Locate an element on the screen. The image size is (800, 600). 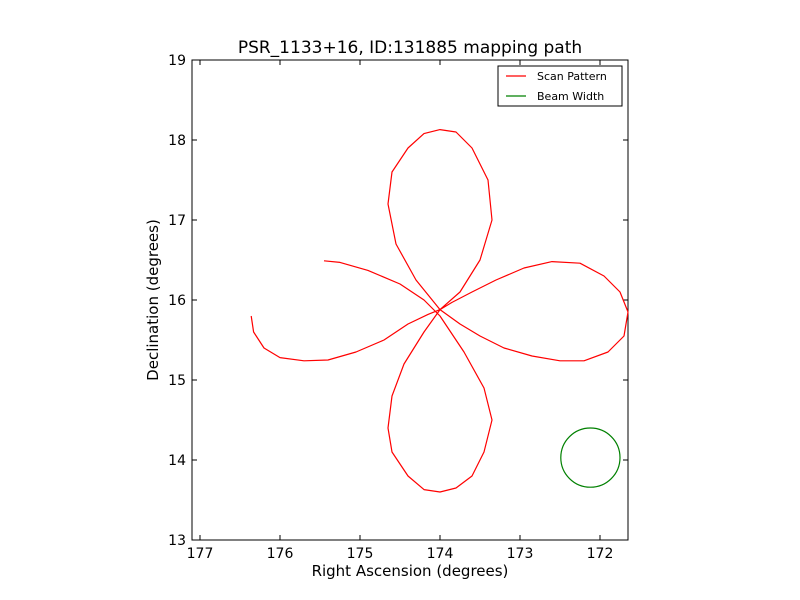
x-tick-label: 174 is located at coordinates (440, 554).